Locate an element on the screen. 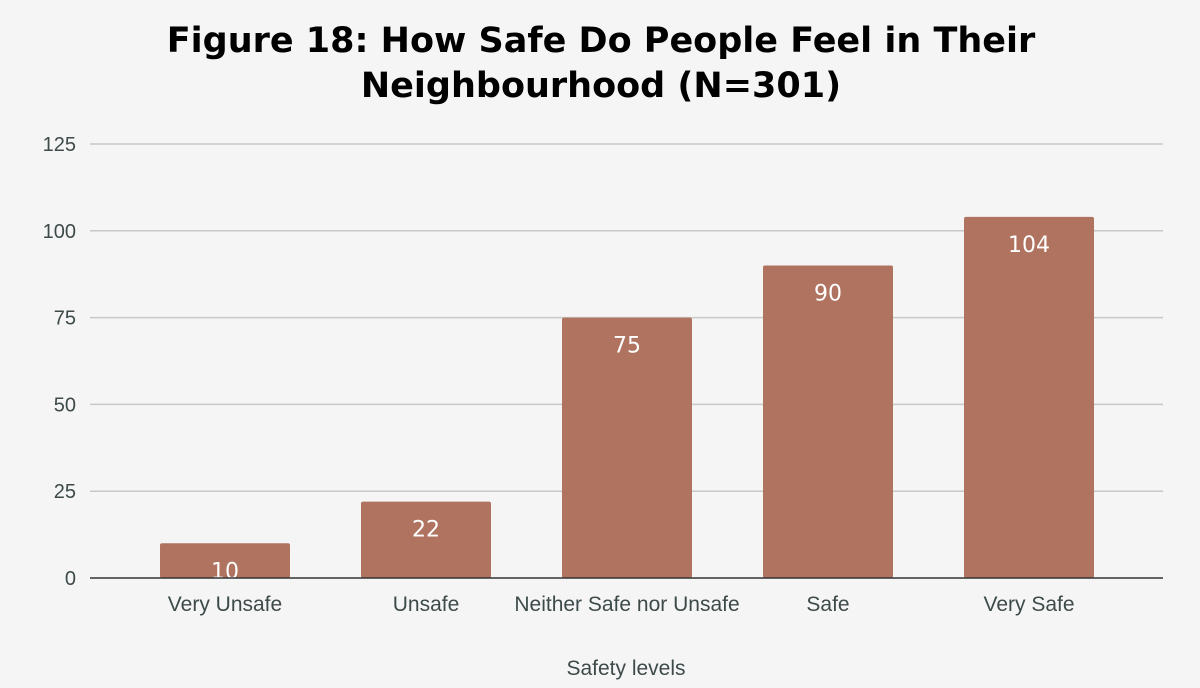 The width and height of the screenshot is (1200, 688). y-tick-label: 0 is located at coordinates (70, 579).